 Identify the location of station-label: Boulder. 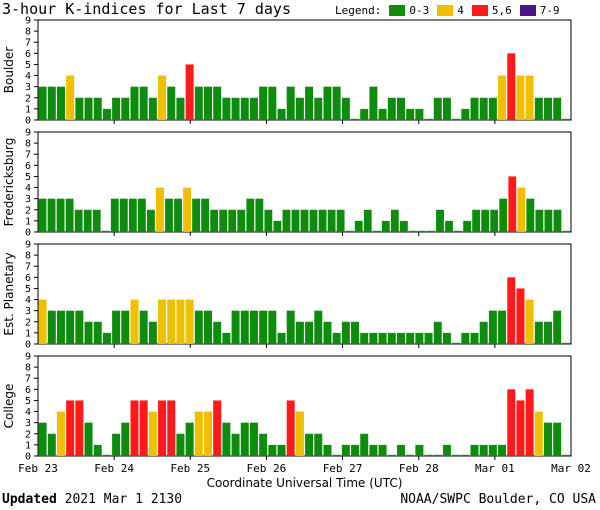
(9, 70).